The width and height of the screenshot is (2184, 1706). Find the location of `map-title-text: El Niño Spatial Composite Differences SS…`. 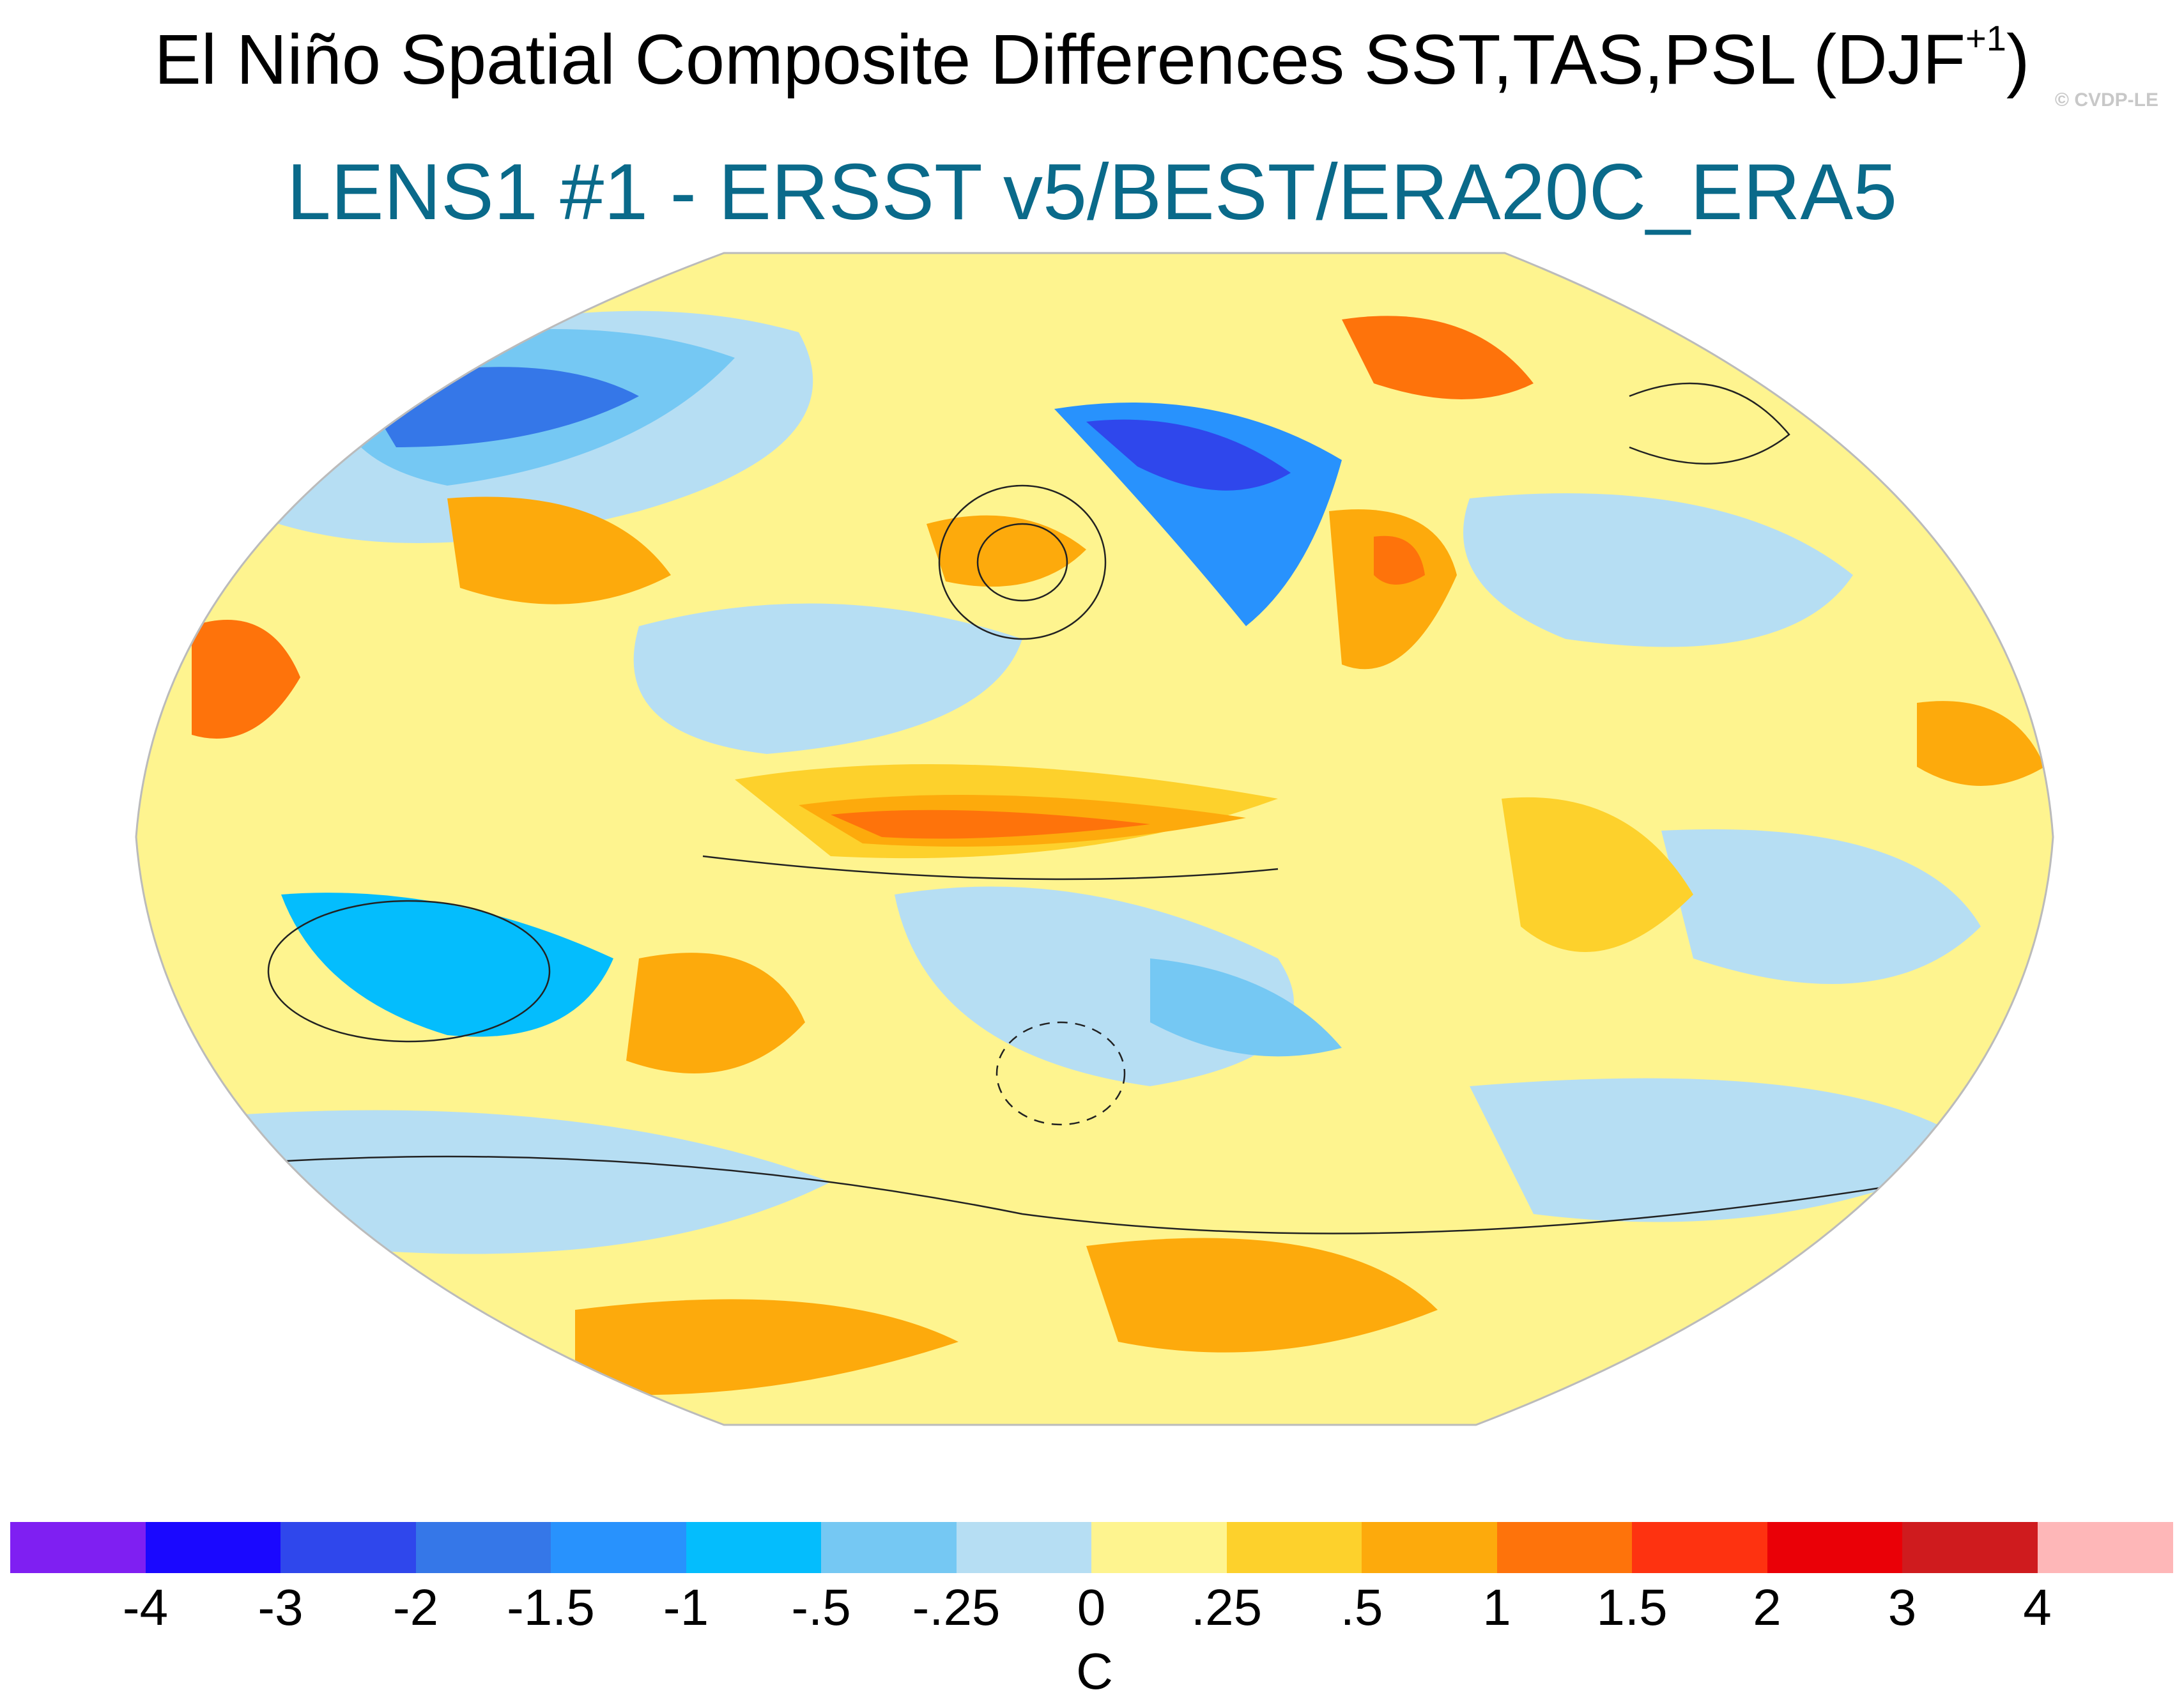

map-title-text: El Niño Spatial Composite Differences SS… is located at coordinates (1060, 59).